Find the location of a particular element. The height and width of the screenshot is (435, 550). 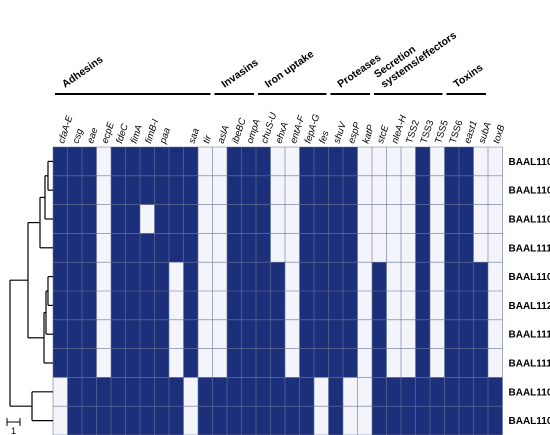

cell-BAAL1107-col8 is located at coordinates (176, 219).